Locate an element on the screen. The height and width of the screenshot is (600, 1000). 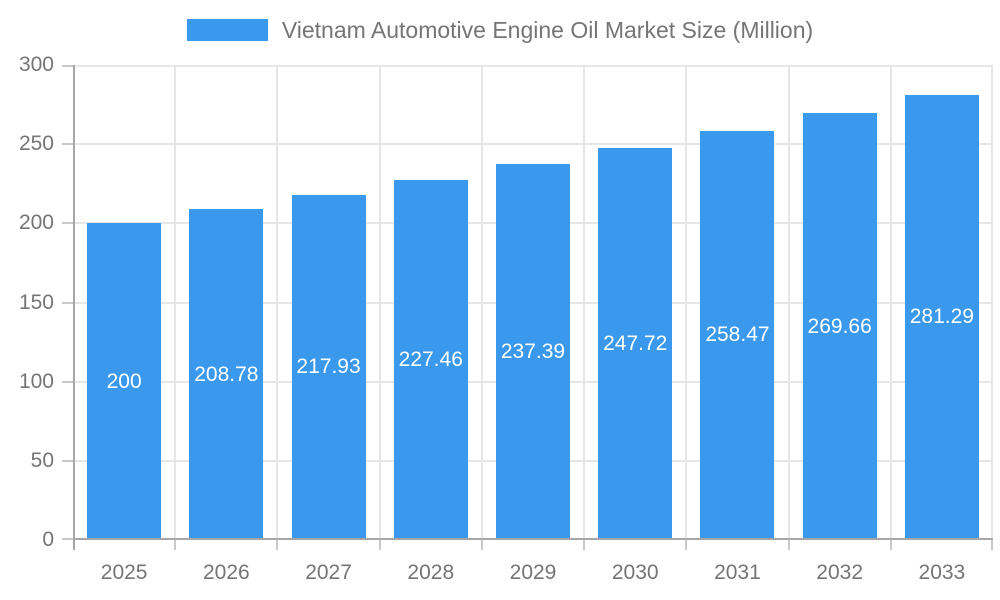
bar-2028: 227.46 is located at coordinates (430, 359).